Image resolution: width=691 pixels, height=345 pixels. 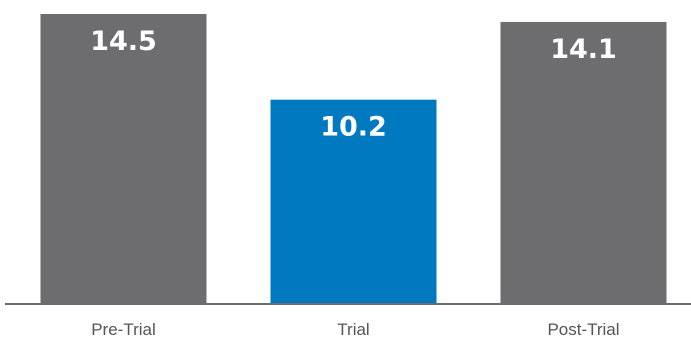 I want to click on x-tick-label-pre-trial: Pre-Trial, so click(x=123, y=329).